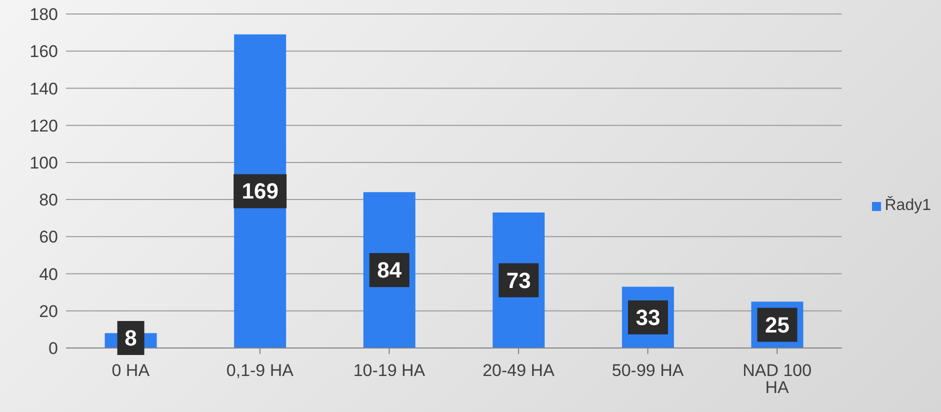 Image resolution: width=941 pixels, height=412 pixels. What do you see at coordinates (48, 311) in the screenshot?
I see `y-tick-label: 20` at bounding box center [48, 311].